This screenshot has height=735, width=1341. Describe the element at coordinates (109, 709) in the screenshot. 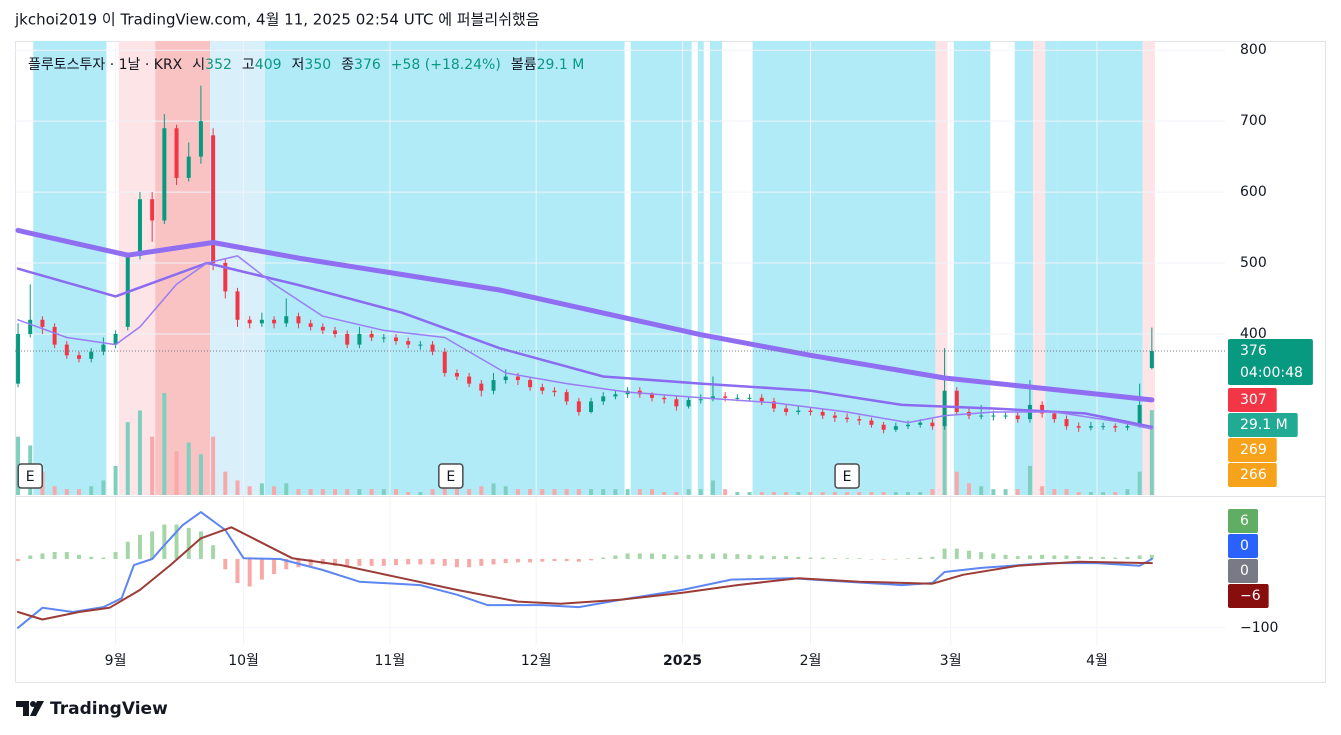

I see `brand-name: TradingView` at that location.